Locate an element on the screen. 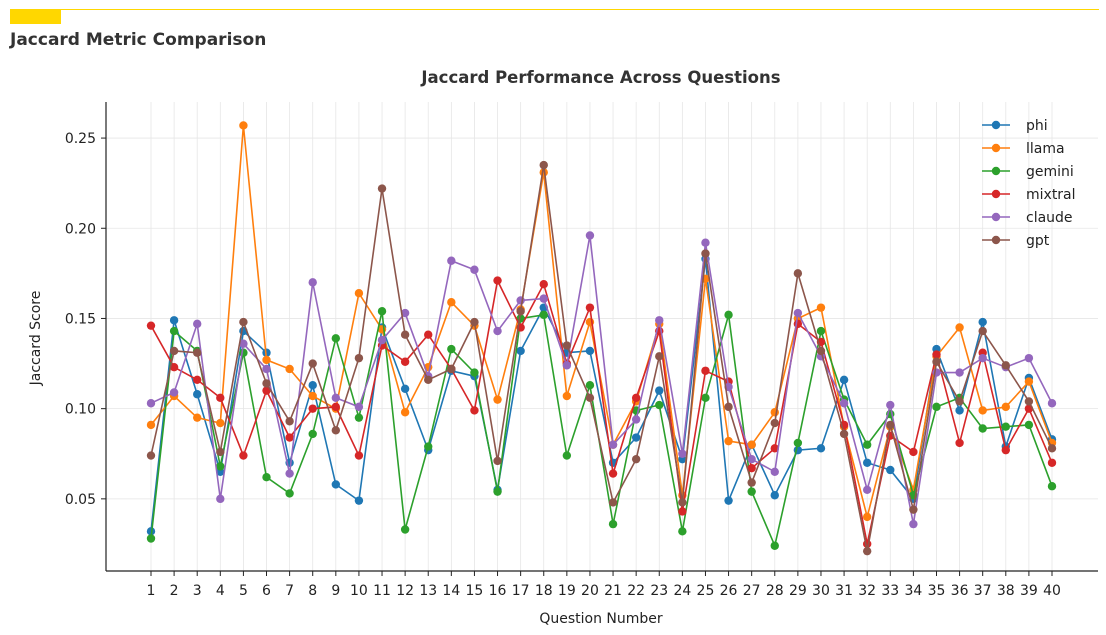 The width and height of the screenshot is (1106, 635). x-axis-label: Question Number is located at coordinates (601, 619).